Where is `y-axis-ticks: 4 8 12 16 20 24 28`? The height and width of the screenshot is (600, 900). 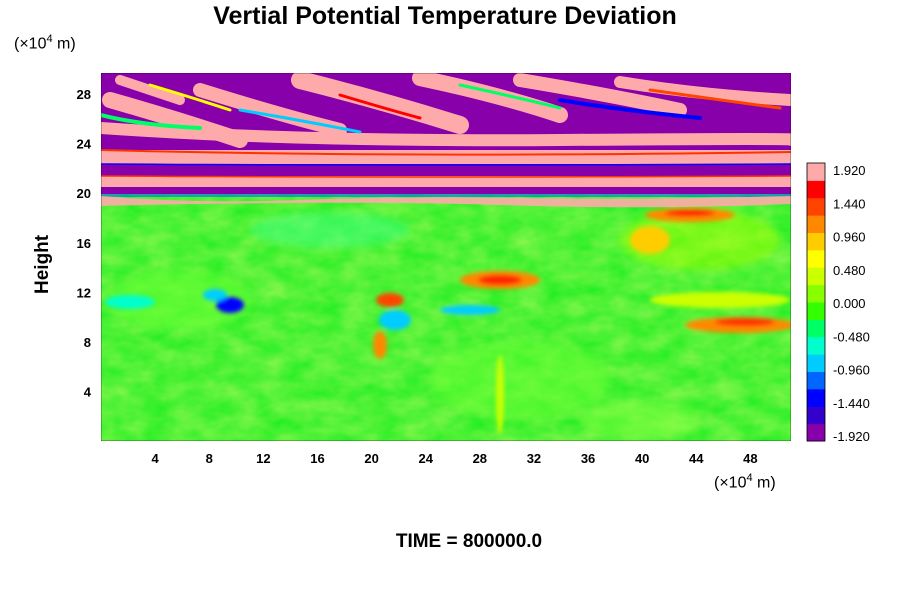 y-axis-ticks: 4 8 12 16 20 24 28 is located at coordinates (84, 243).